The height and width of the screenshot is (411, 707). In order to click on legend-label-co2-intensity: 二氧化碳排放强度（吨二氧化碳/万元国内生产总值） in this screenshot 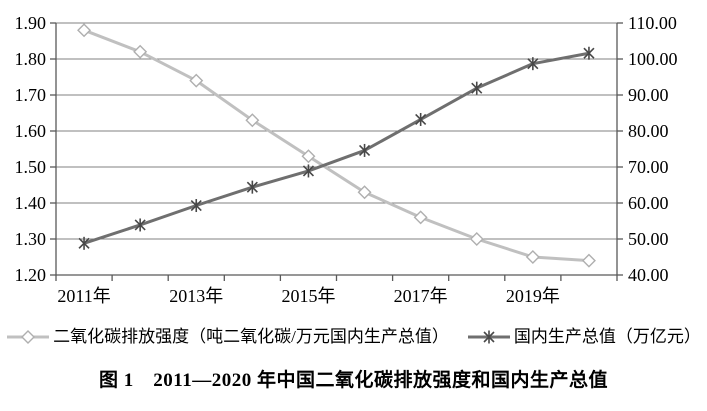, I will do `click(251, 336)`.